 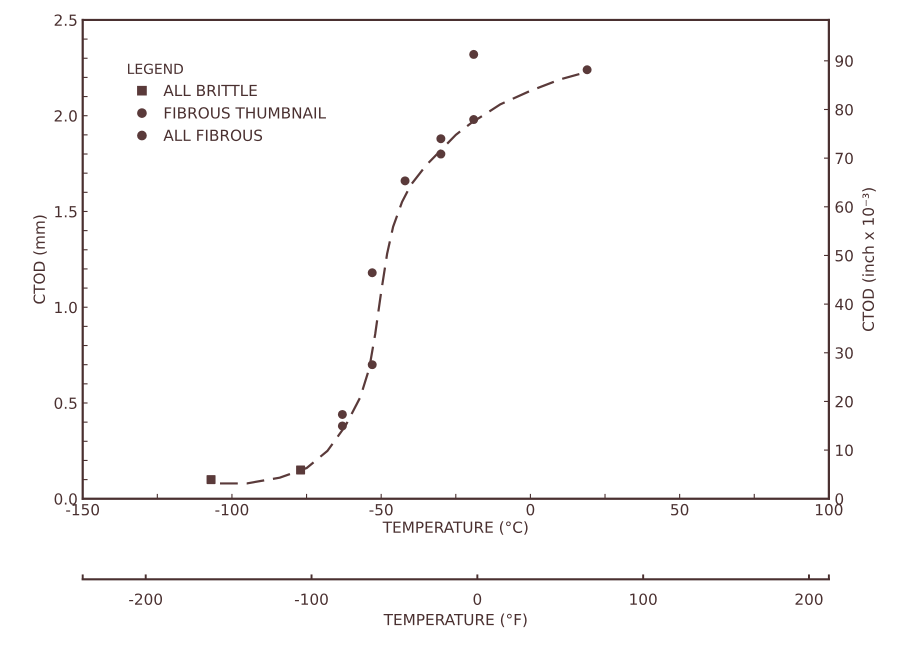 What do you see at coordinates (643, 599) in the screenshot?
I see `x2-tick-label: 100` at bounding box center [643, 599].